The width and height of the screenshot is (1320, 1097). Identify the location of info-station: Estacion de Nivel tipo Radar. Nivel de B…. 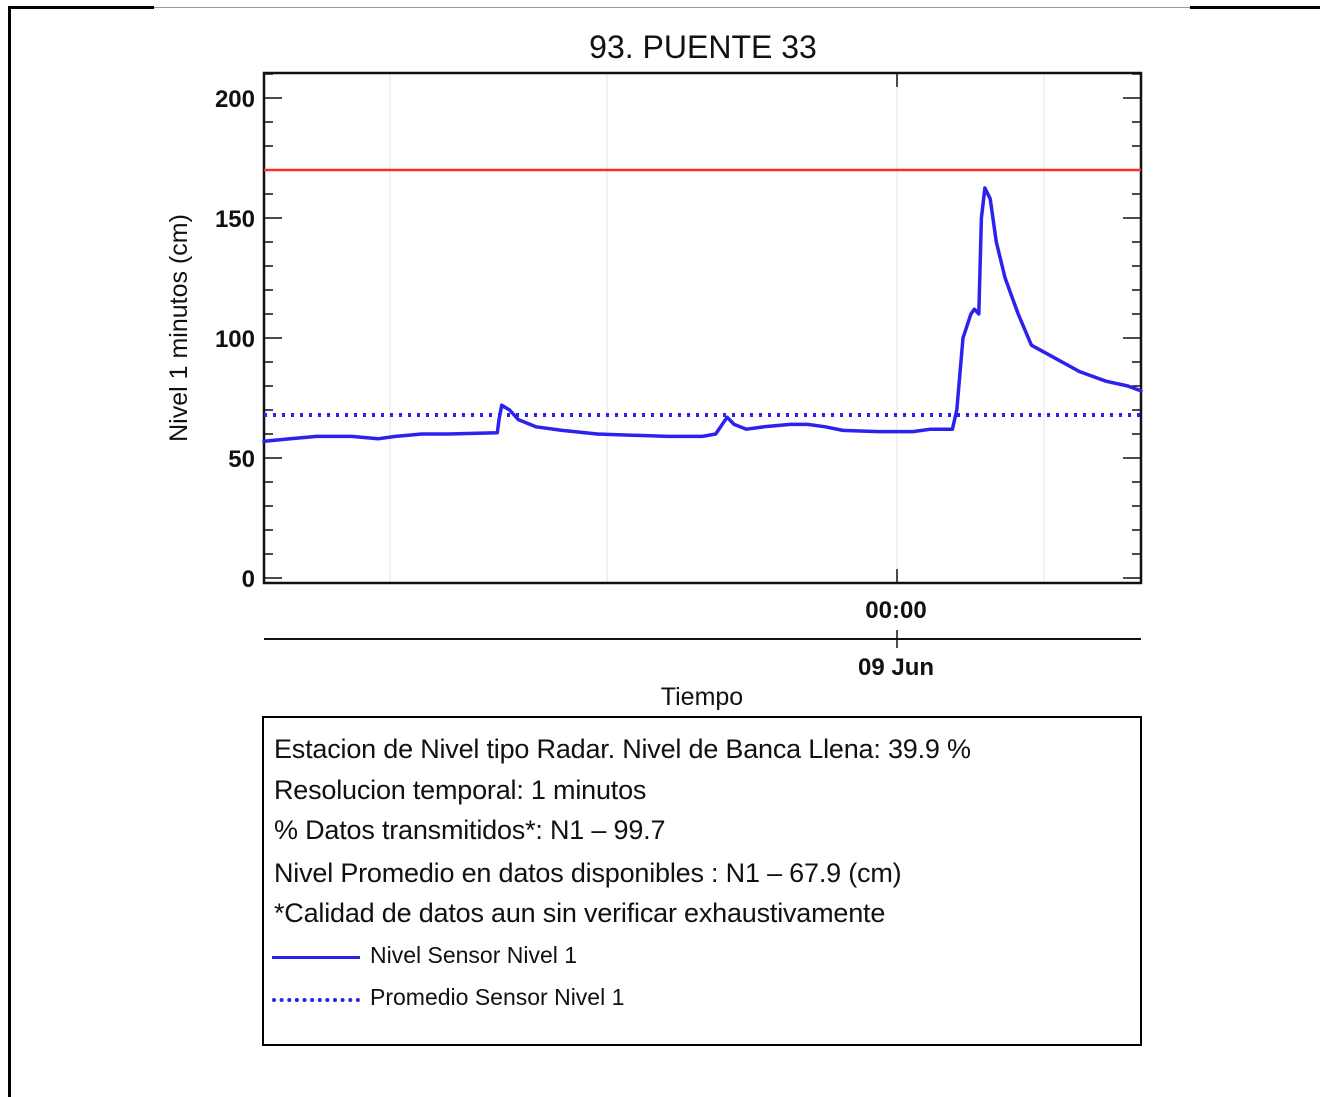
(622, 749).